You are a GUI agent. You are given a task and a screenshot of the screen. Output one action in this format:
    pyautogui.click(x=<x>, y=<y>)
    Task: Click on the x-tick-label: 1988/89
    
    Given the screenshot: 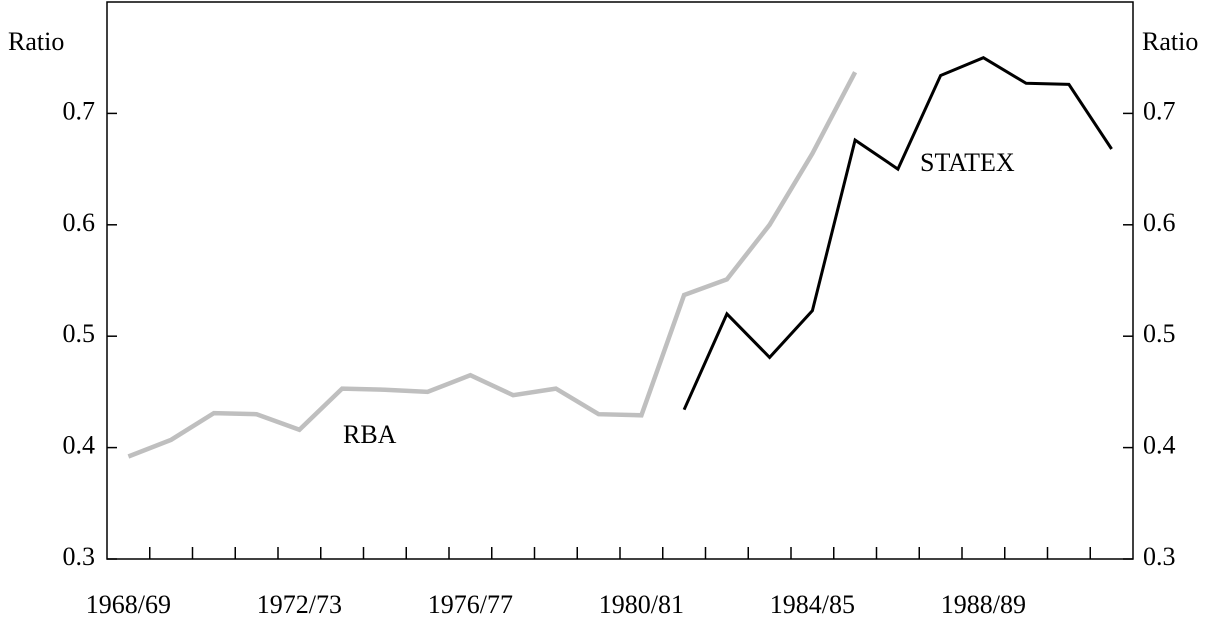 What is the action you would take?
    pyautogui.click(x=983, y=604)
    